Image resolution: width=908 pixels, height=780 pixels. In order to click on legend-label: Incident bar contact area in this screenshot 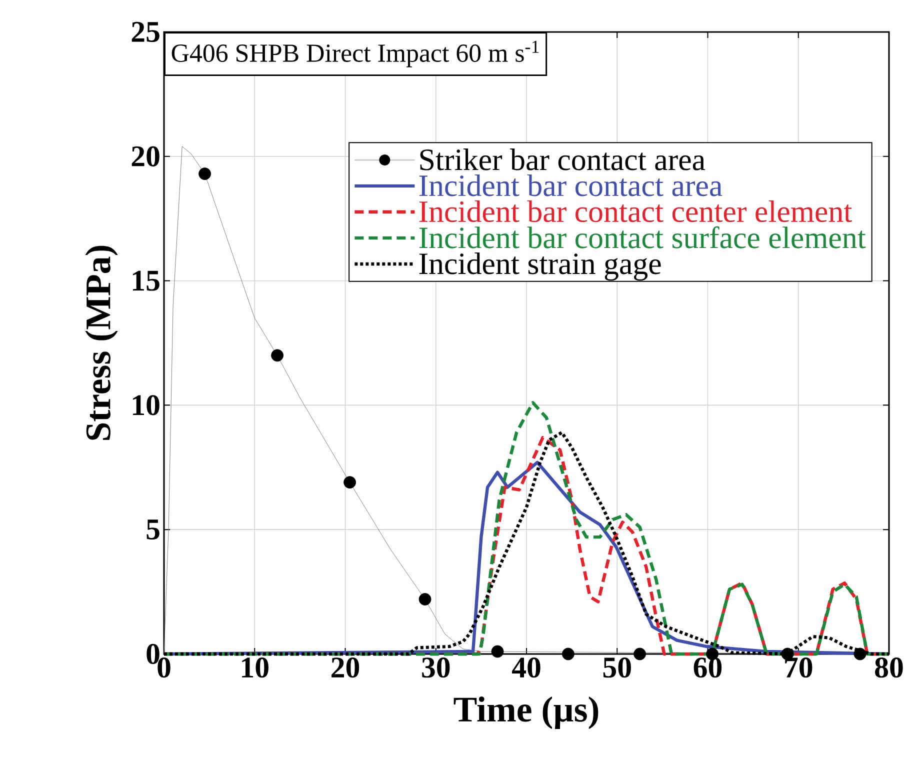, I will do `click(570, 185)`.